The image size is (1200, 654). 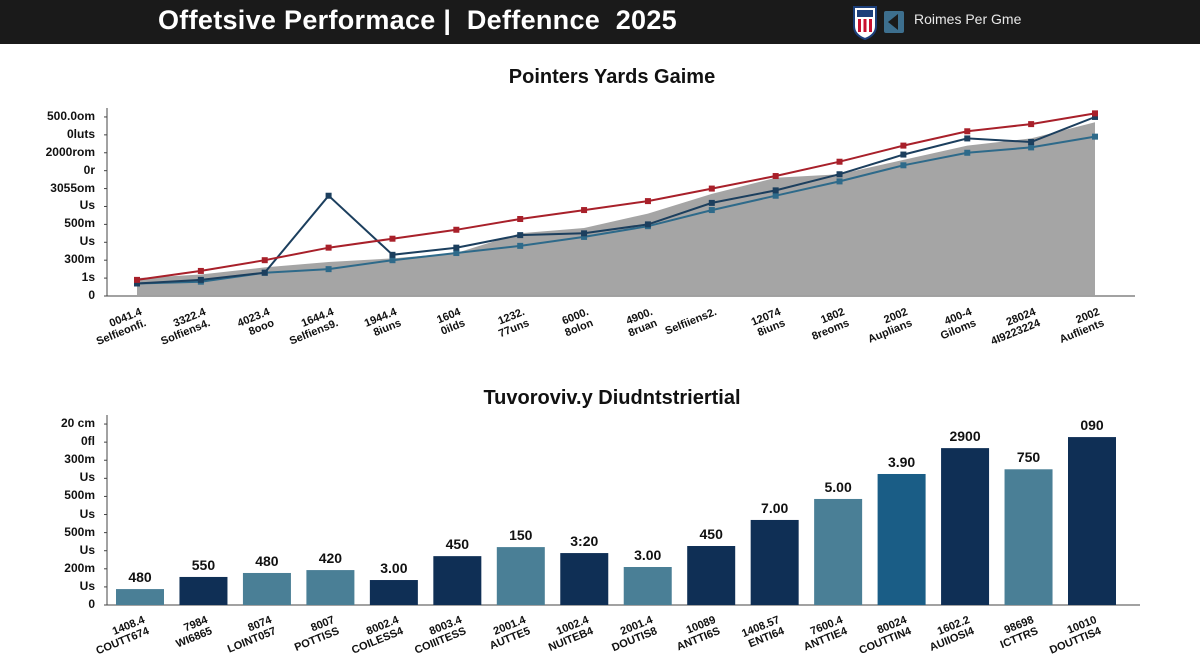 I want to click on header-title: Offetsive Performace | Deffennce 2025, so click(x=417, y=20).